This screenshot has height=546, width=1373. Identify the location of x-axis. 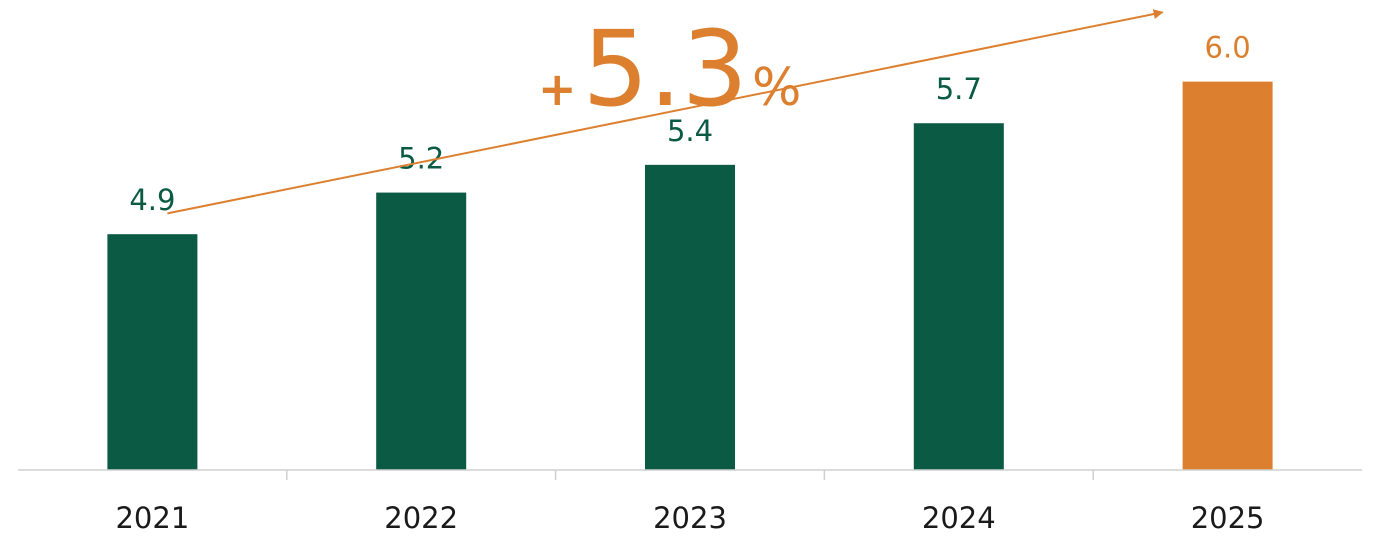
(690, 474).